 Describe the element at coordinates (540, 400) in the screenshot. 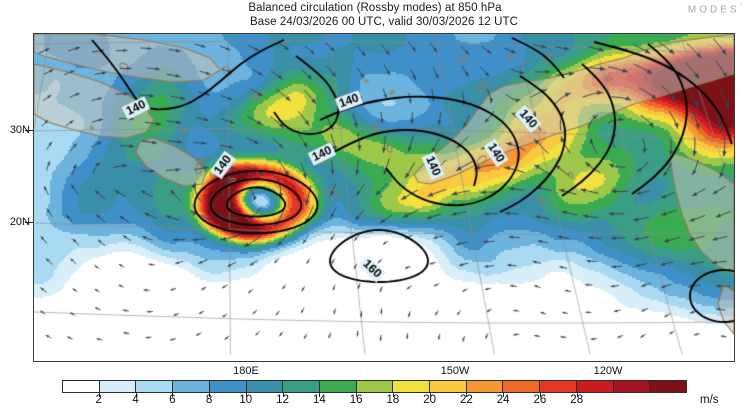

I see `colorbar-label-26: 26` at that location.